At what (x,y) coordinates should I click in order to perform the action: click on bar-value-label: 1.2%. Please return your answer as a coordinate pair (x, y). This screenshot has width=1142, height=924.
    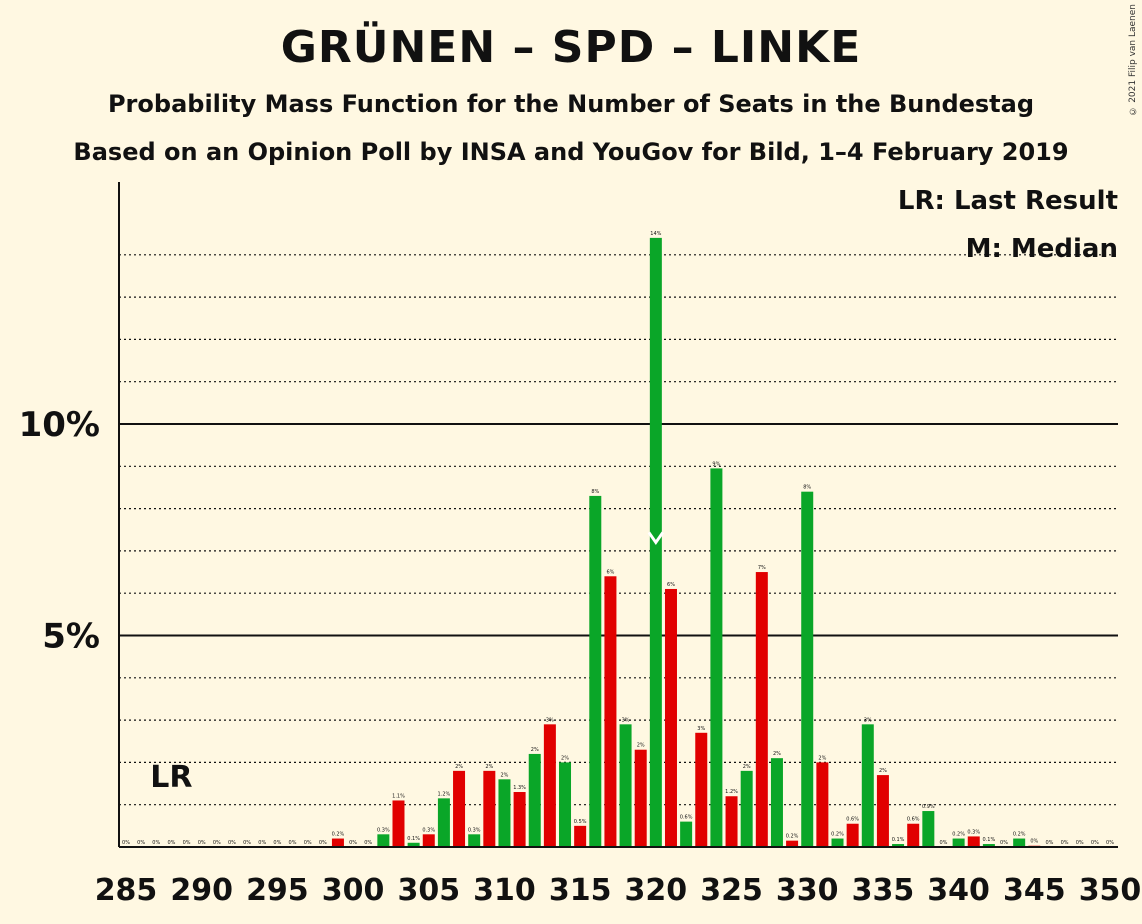
    Looking at the image, I should click on (731, 792).